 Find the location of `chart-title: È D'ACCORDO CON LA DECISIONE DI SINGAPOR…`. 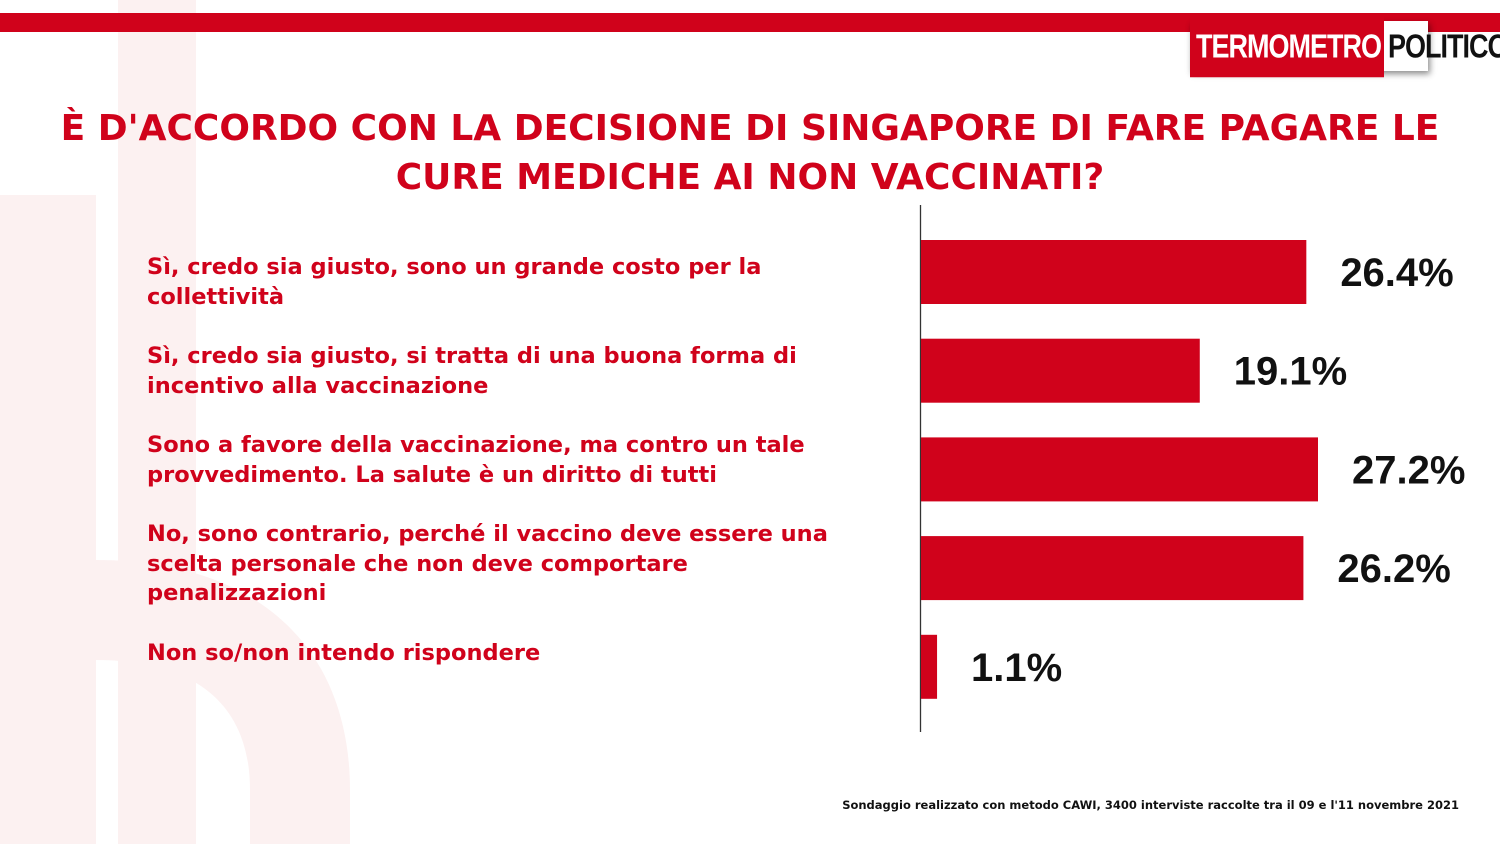

chart-title: È D'ACCORDO CON LA DECISIONE DI SINGAPOR… is located at coordinates (750, 153).